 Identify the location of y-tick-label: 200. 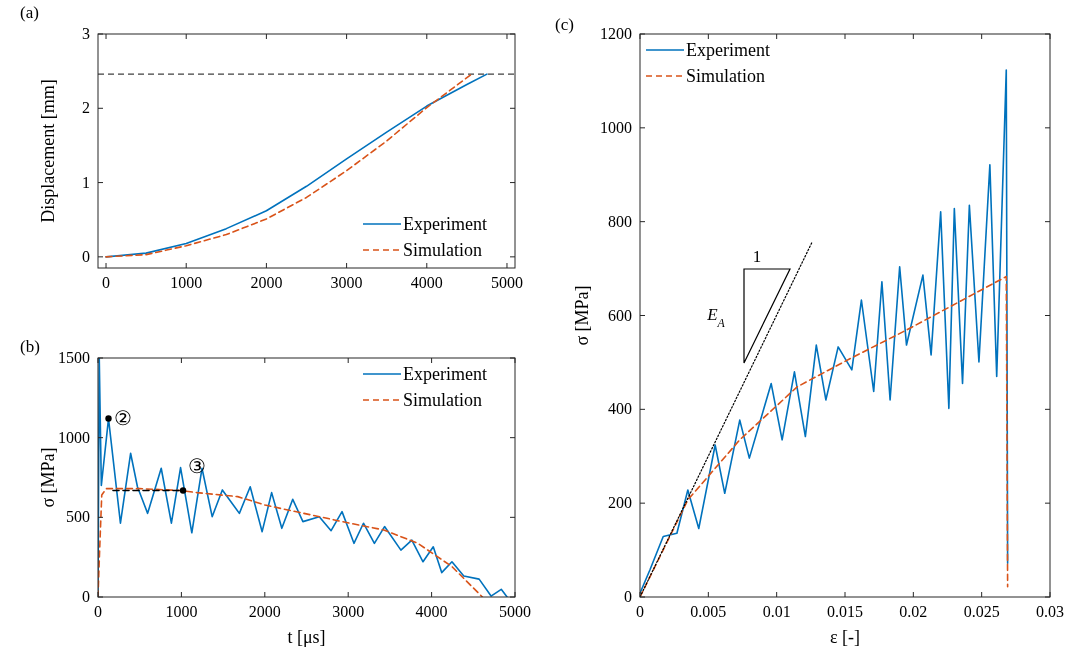
(620, 503).